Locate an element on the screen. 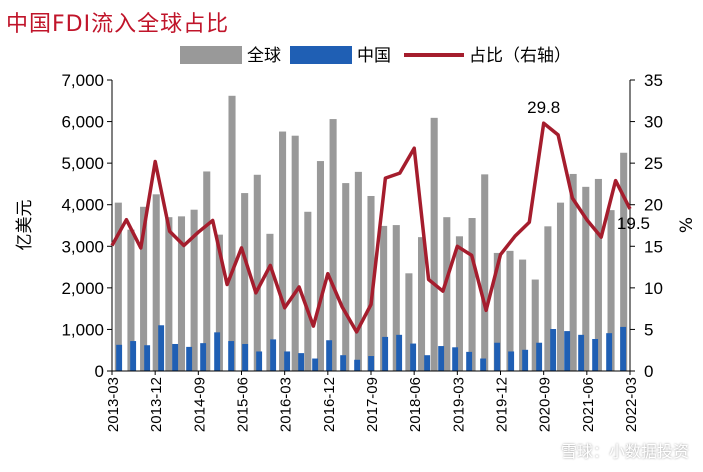 The image size is (703, 472). y-tick-label: 1,000 is located at coordinates (82, 329).